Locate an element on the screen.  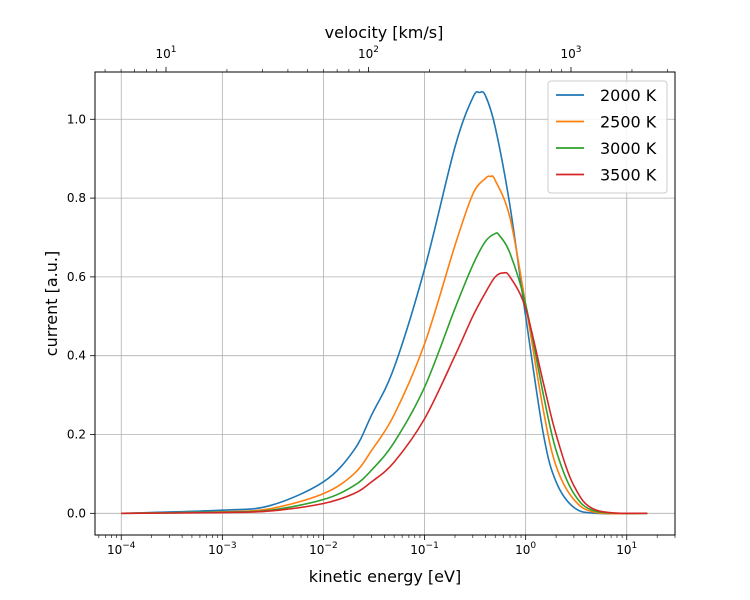
legend-label: 2000 K is located at coordinates (628, 95).